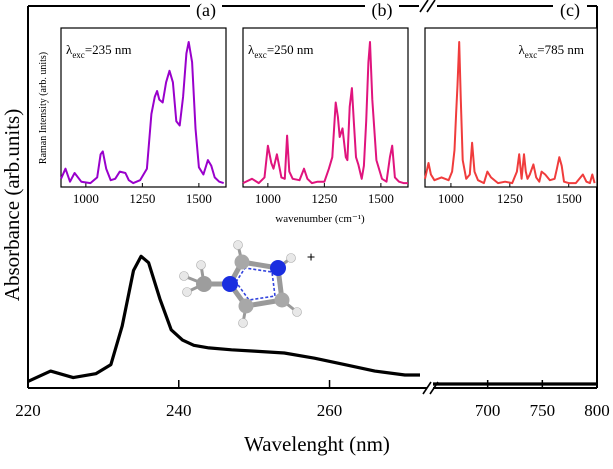  What do you see at coordinates (488, 410) in the screenshot?
I see `main-x-tick-label: 700` at bounding box center [488, 410].